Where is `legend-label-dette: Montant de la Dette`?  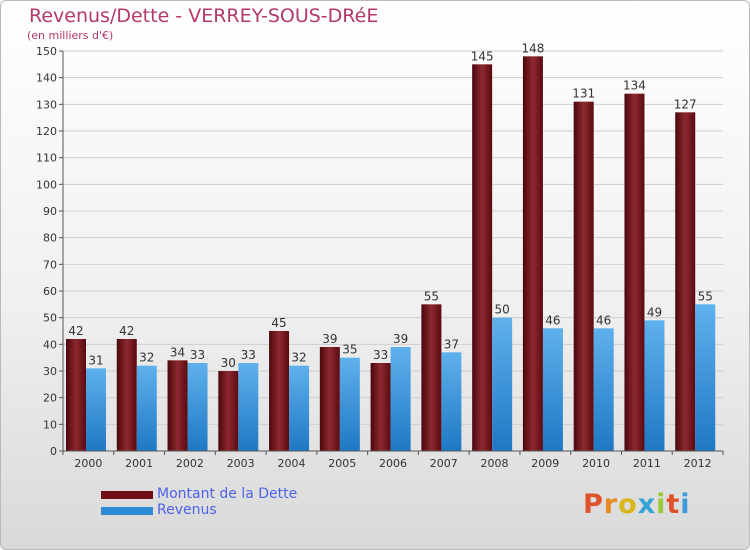
legend-label-dette: Montant de la Dette is located at coordinates (227, 494).